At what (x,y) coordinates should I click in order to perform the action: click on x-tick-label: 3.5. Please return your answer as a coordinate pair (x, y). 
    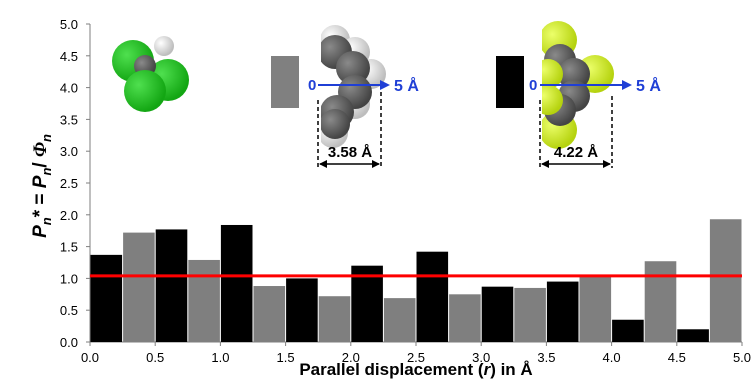
    Looking at the image, I should click on (546, 357).